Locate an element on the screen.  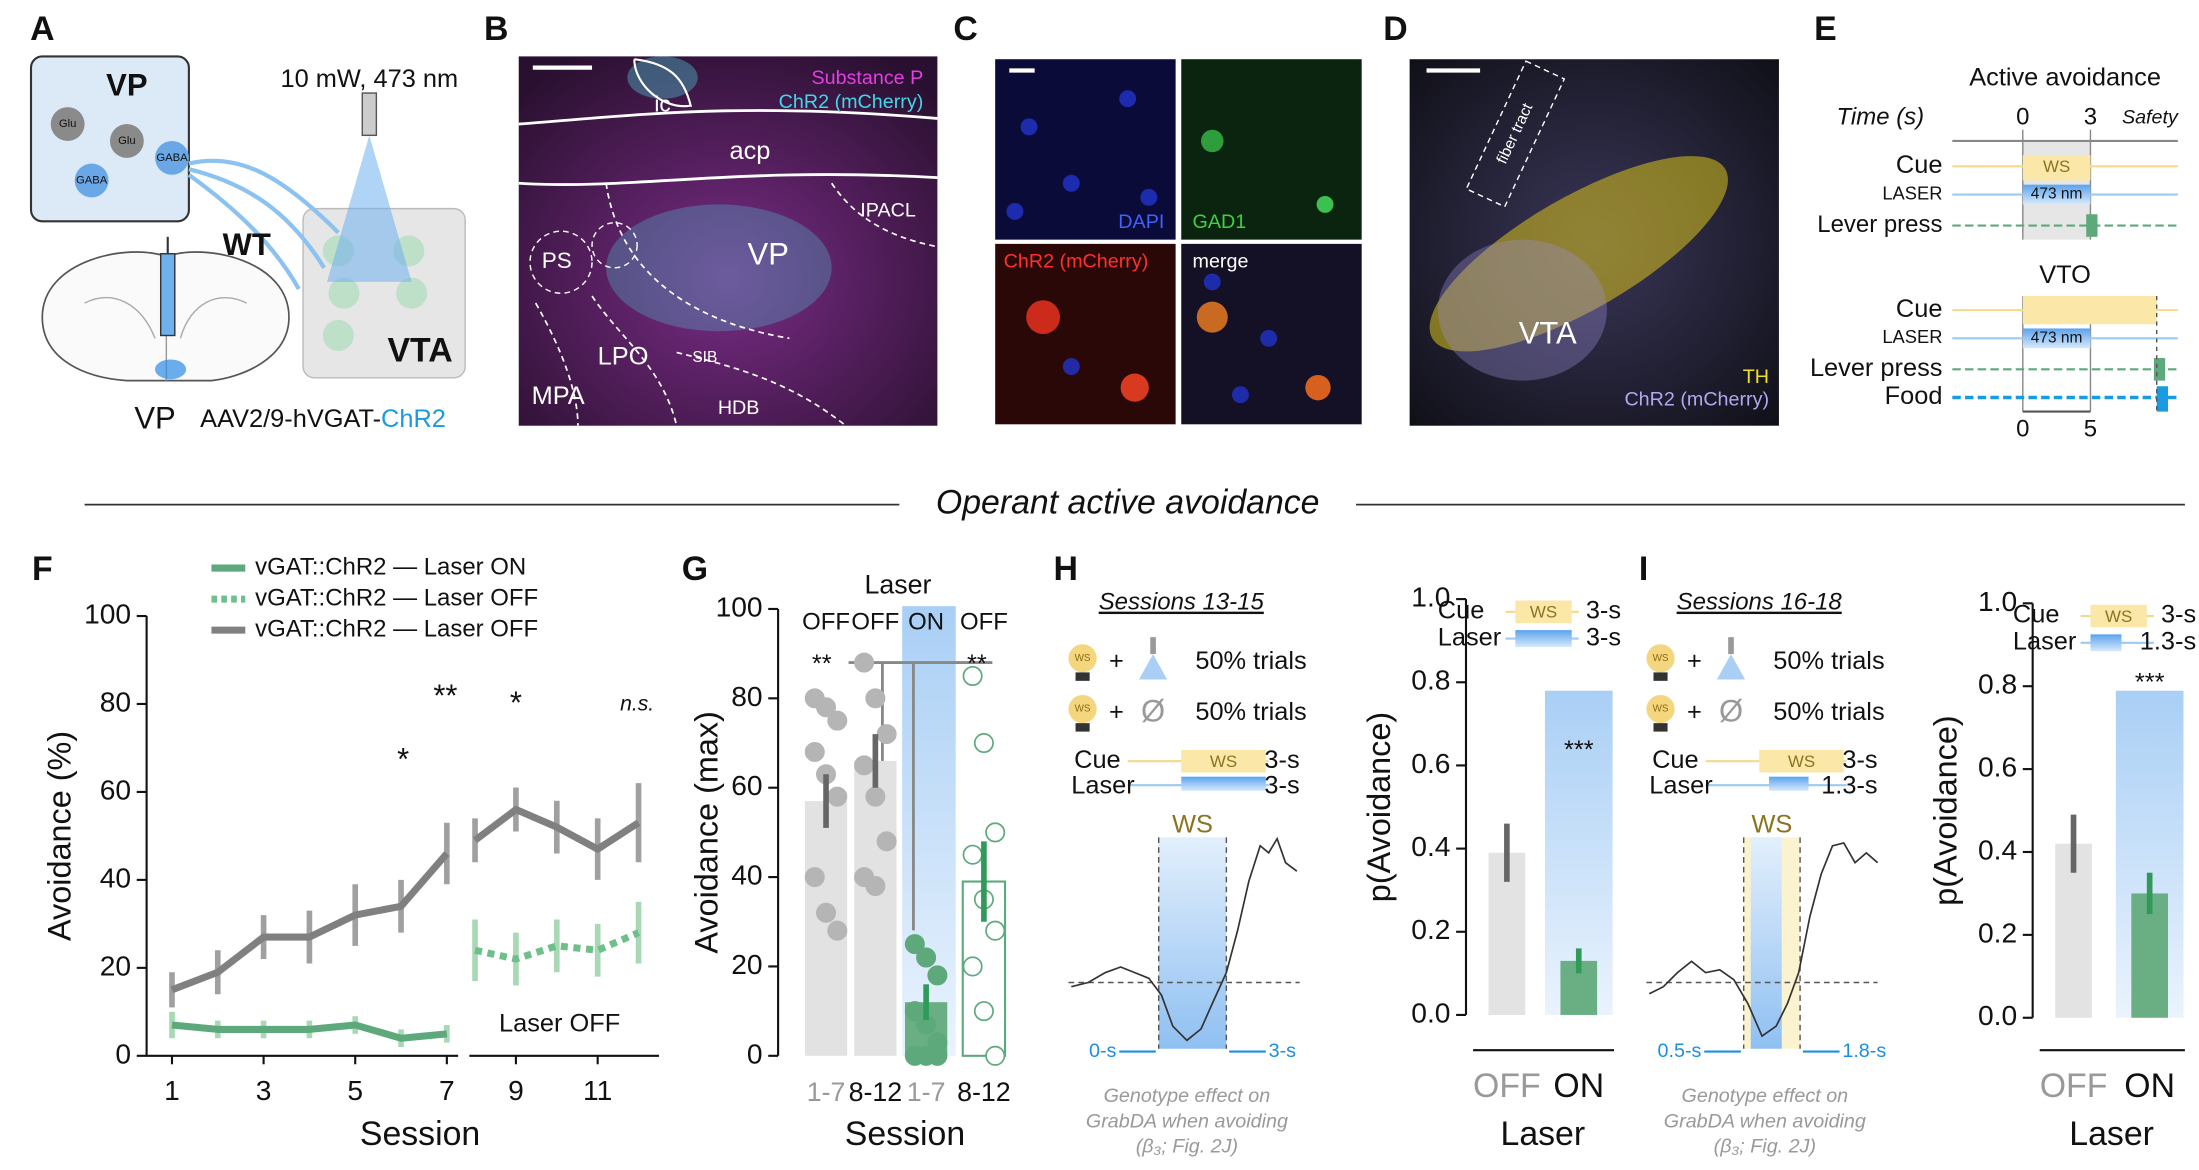
row-label: Laser is located at coordinates (1681, 785).